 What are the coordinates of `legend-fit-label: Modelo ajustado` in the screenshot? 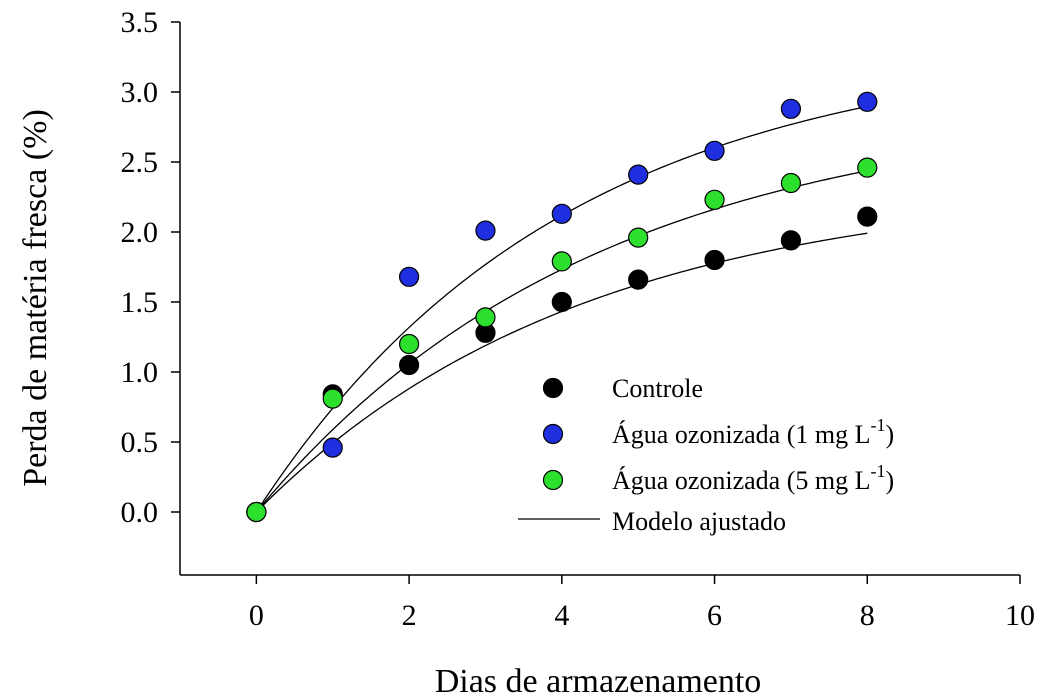 It's located at (699, 521).